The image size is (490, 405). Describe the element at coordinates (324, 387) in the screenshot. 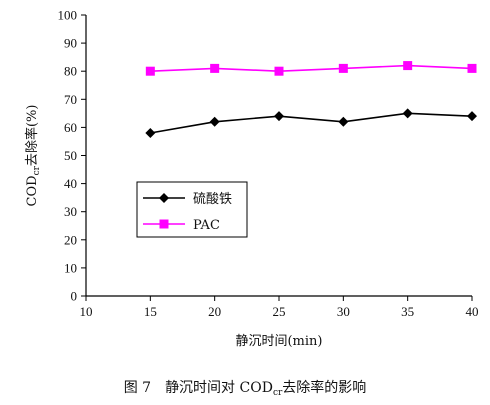

I see `caption-title-b: 去除率的影响` at that location.